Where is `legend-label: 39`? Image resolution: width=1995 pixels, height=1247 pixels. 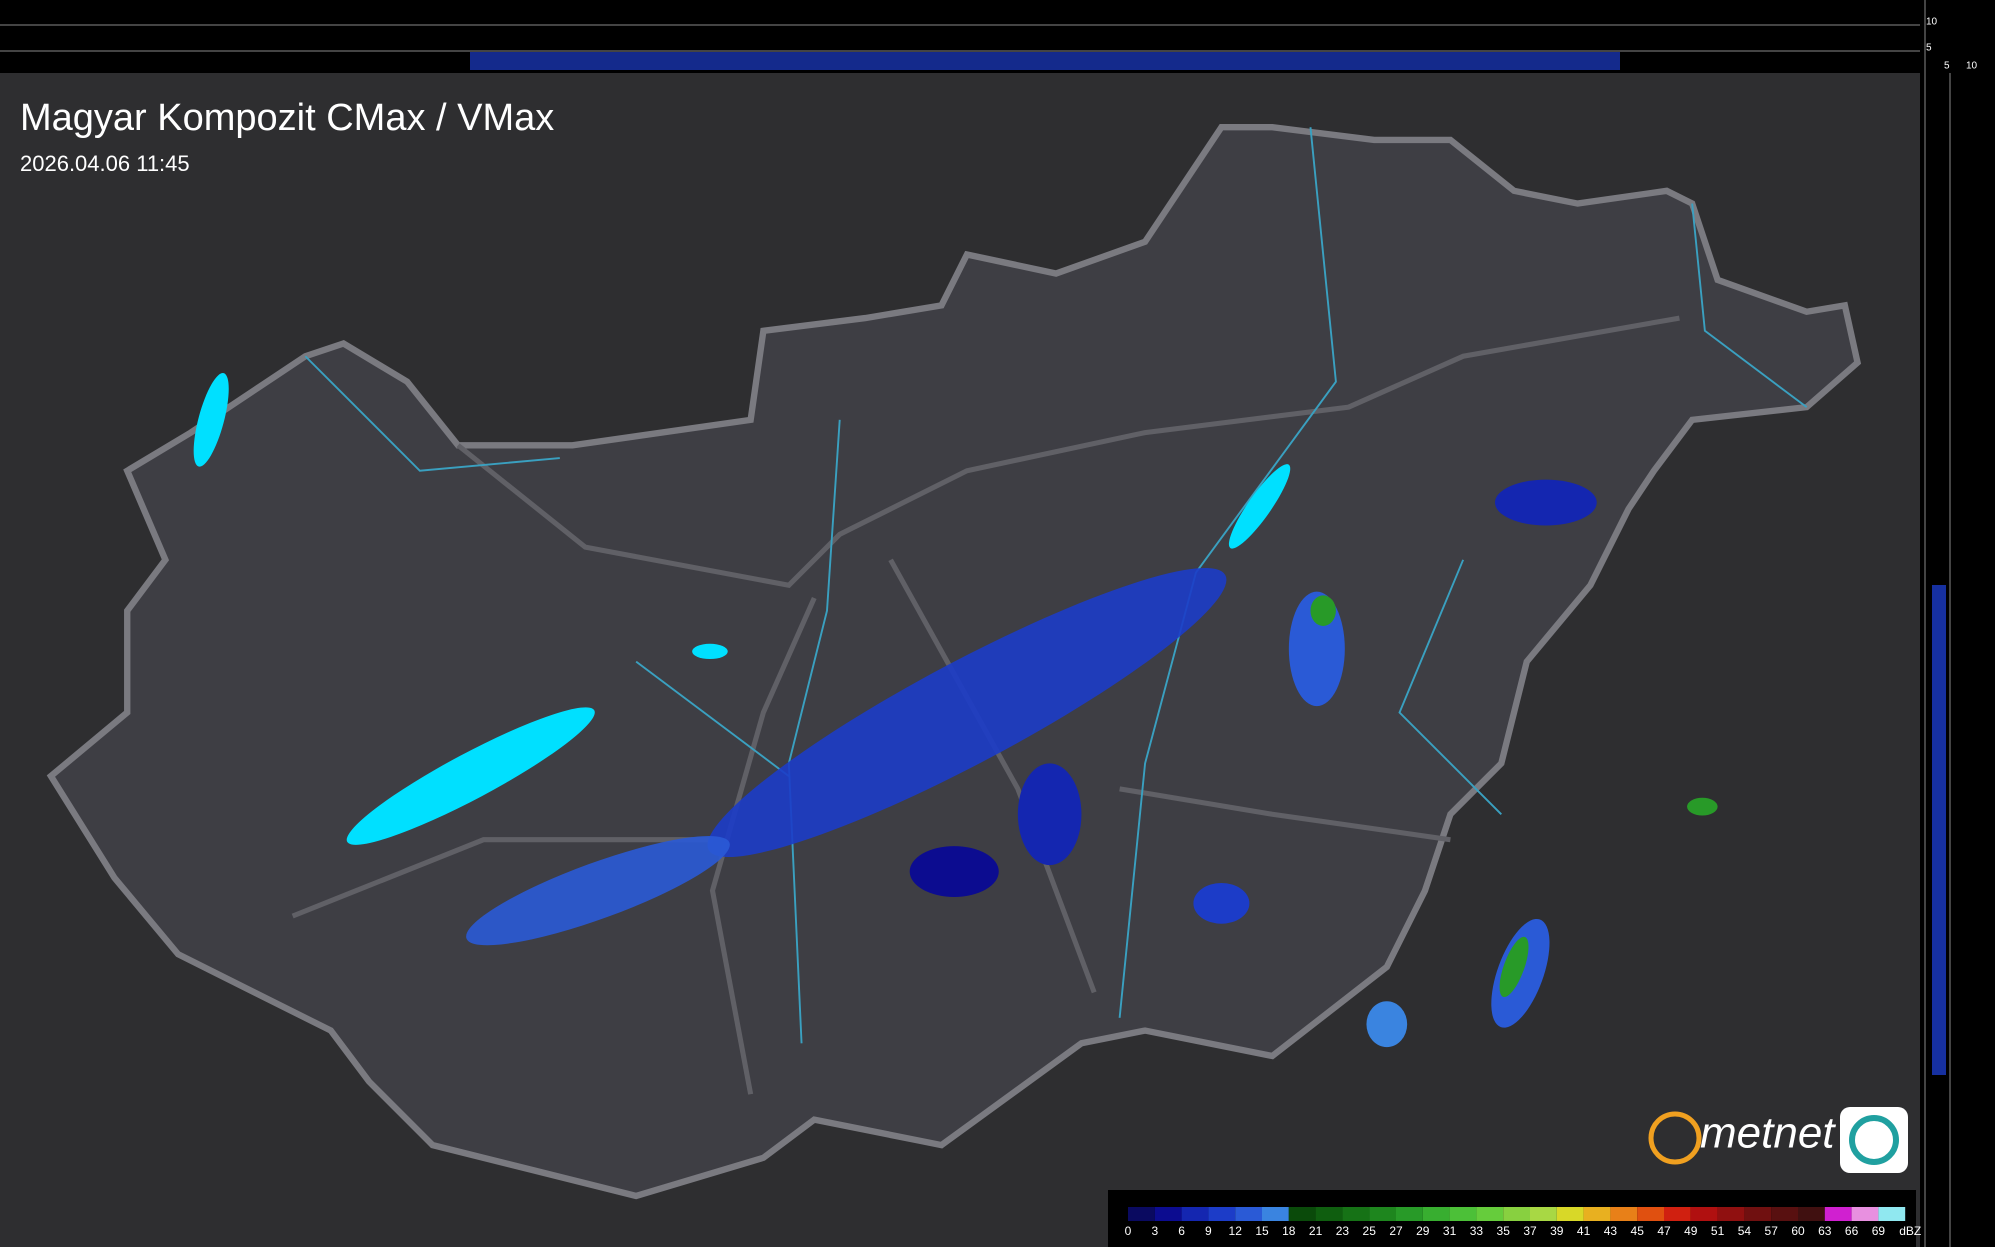 legend-label: 39 is located at coordinates (1557, 1231).